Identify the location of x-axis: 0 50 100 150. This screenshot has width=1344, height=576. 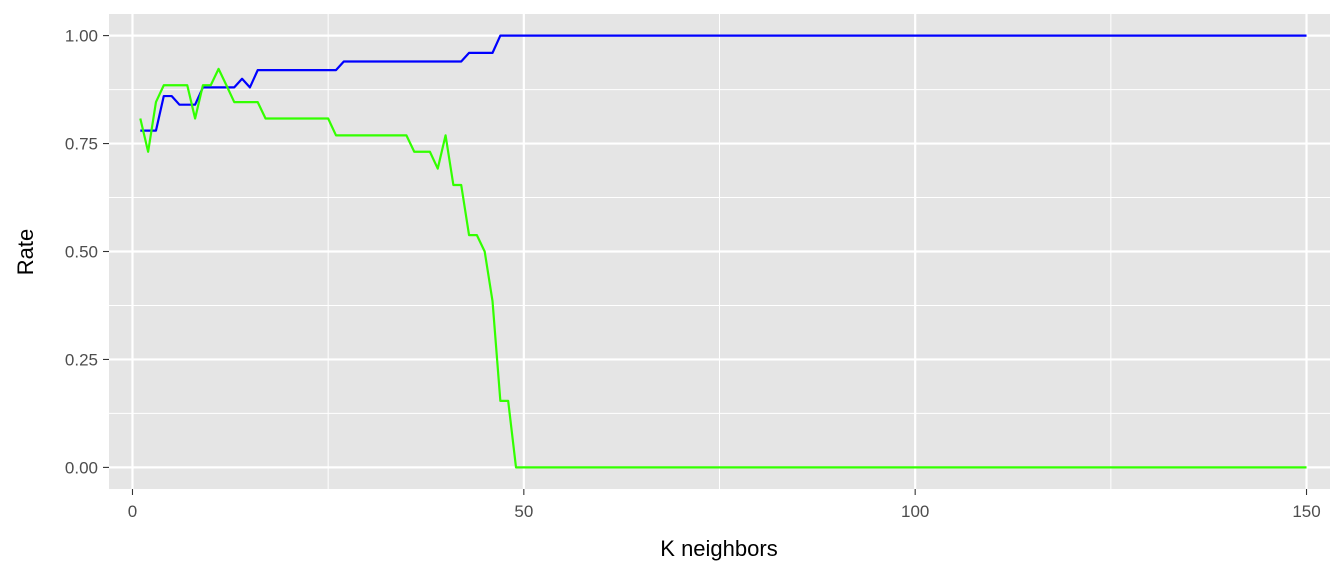
(724, 505).